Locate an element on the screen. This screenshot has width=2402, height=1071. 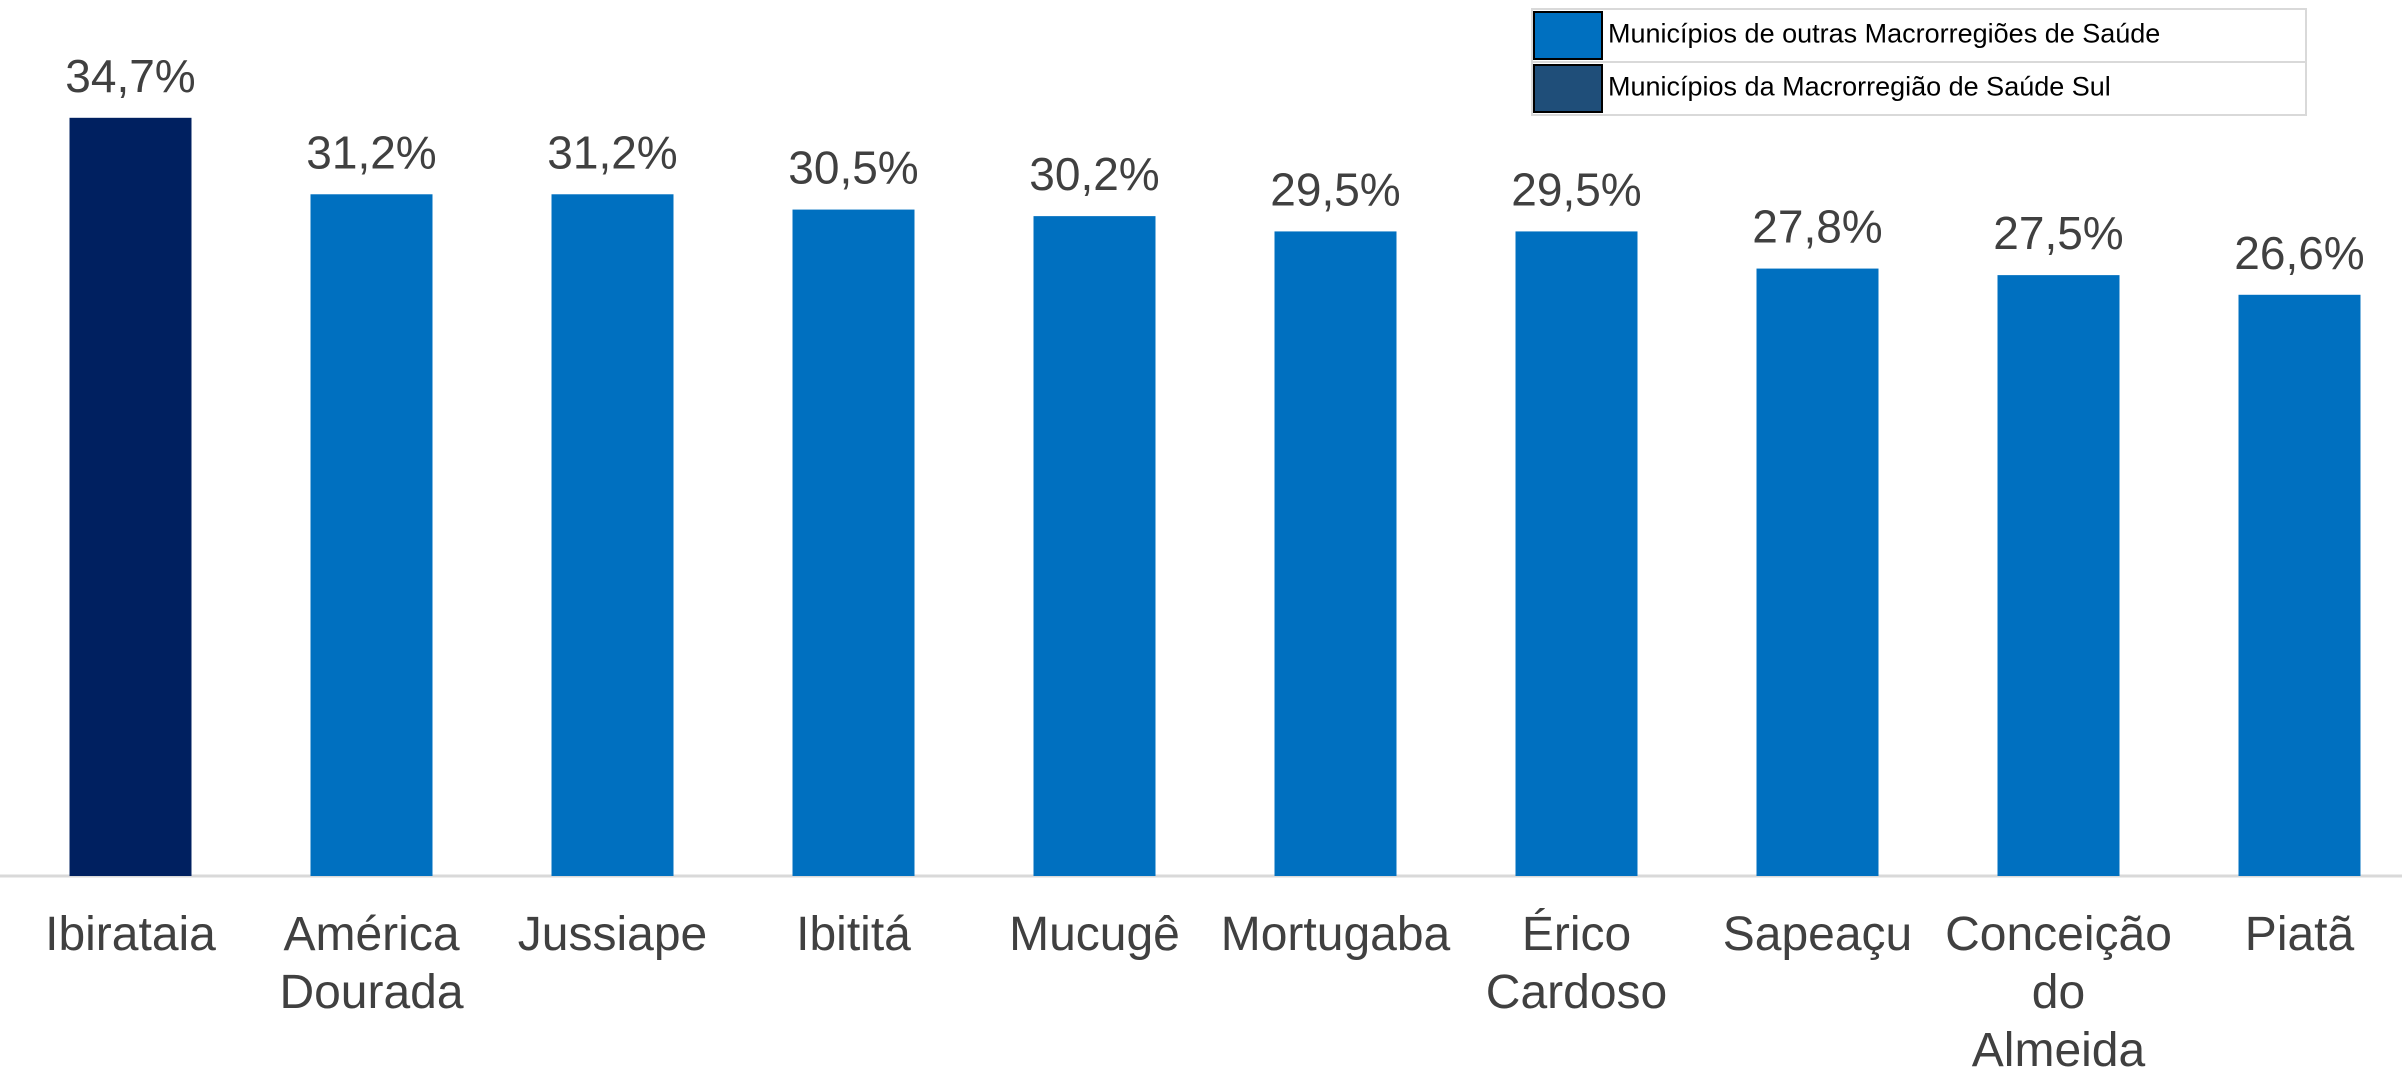
value-label: 30,2% is located at coordinates (1094, 174).